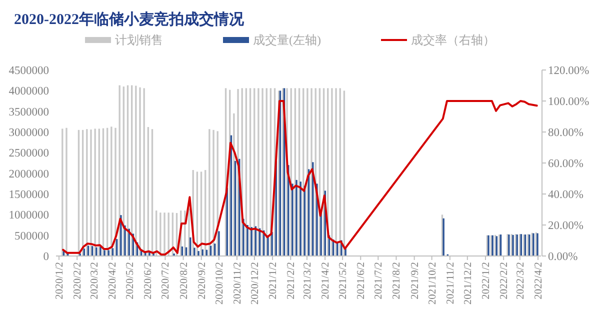 The height and width of the screenshot is (320, 600). I want to click on y-tick-label: 2500000, so click(29, 154).